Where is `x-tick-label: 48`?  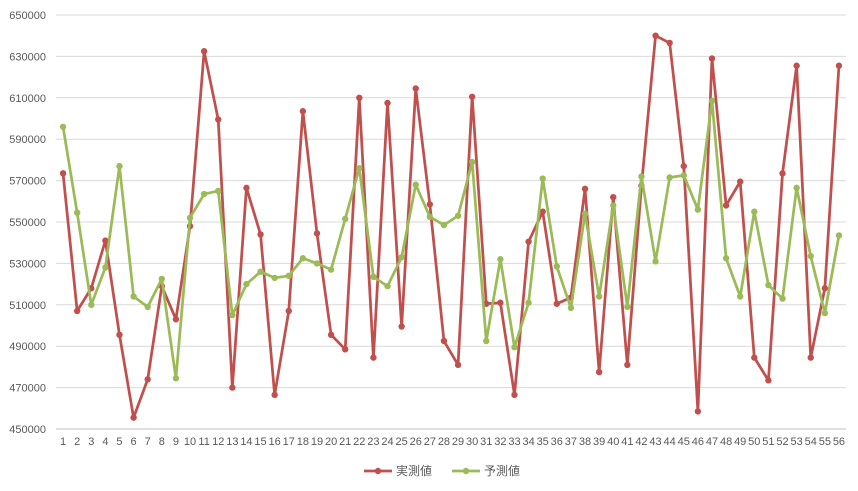 x-tick-label: 48 is located at coordinates (726, 442).